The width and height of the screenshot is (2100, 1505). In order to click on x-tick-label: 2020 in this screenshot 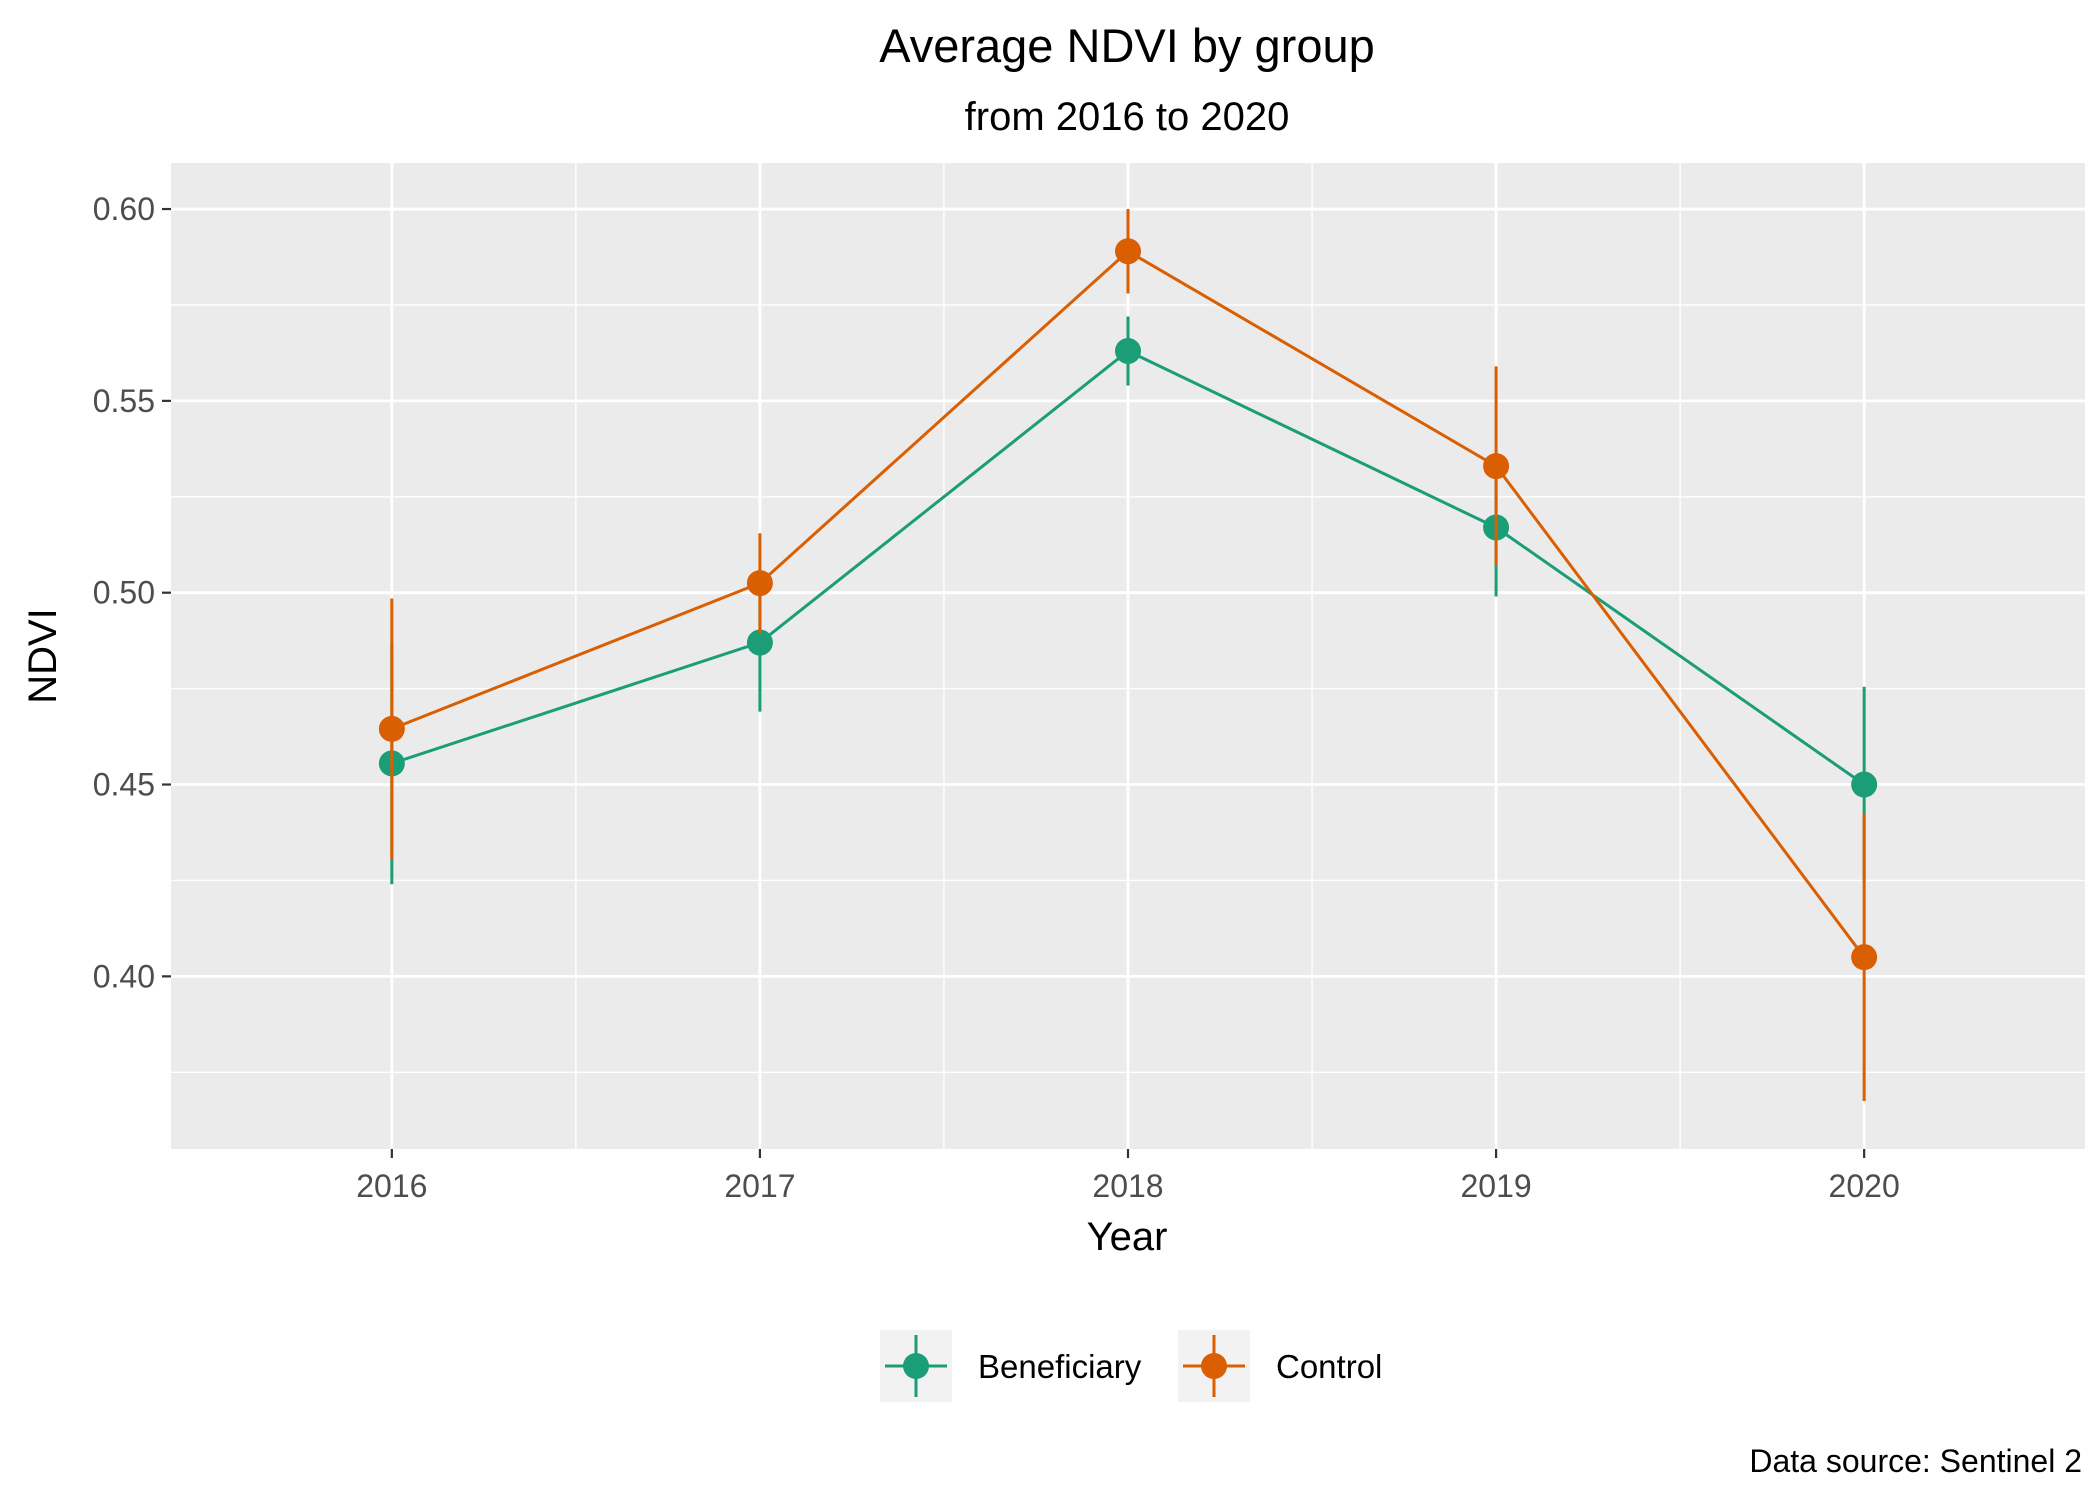, I will do `click(1864, 1186)`.